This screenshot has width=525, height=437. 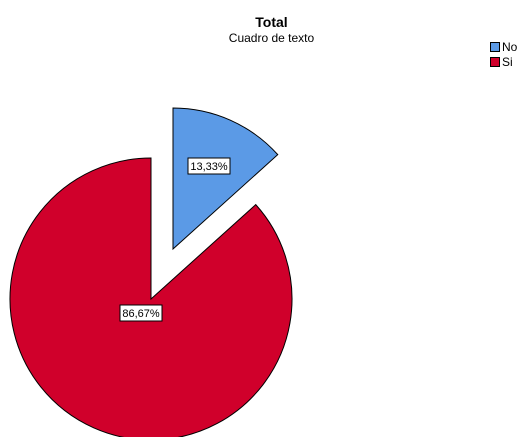 What do you see at coordinates (495, 61) in the screenshot?
I see `legend-swatch-si` at bounding box center [495, 61].